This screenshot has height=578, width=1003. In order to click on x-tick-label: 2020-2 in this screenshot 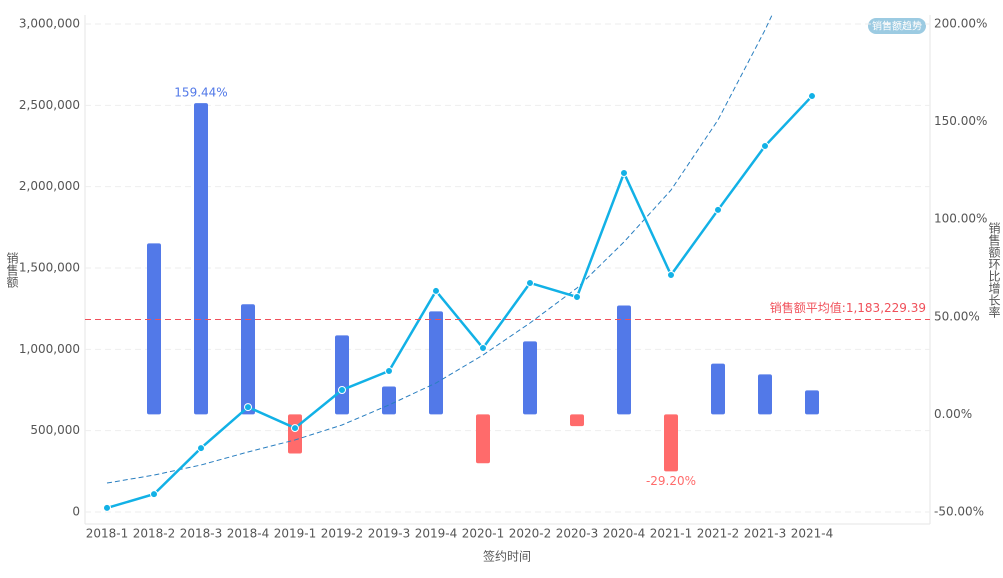, I will do `click(530, 534)`.